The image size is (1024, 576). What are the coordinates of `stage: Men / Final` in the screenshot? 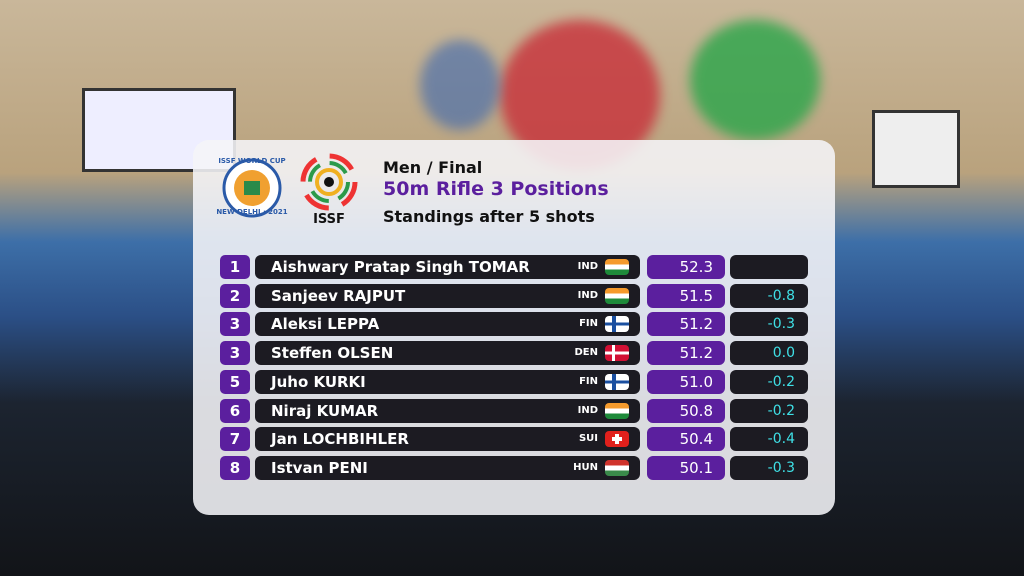 It's located at (433, 167).